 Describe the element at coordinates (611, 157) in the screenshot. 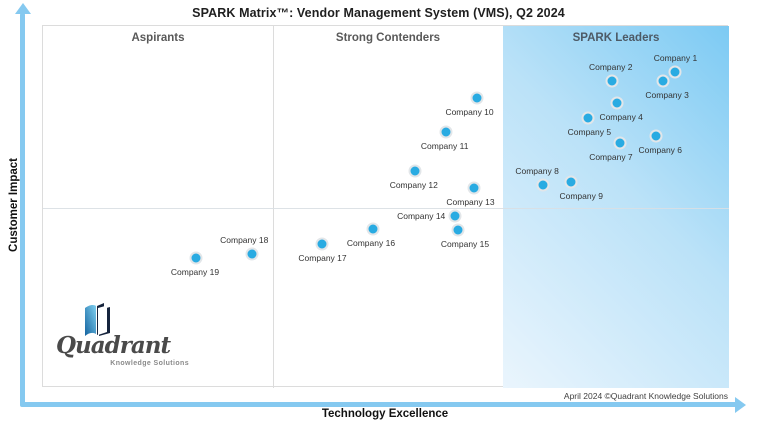

I see `data-point-label: Company 7` at that location.